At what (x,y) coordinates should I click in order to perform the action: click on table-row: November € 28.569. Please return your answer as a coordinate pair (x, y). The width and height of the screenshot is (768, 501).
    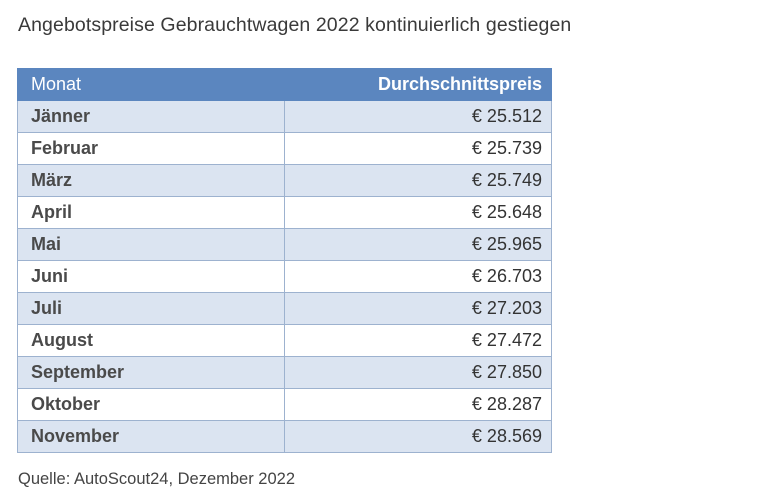
    Looking at the image, I should click on (284, 436).